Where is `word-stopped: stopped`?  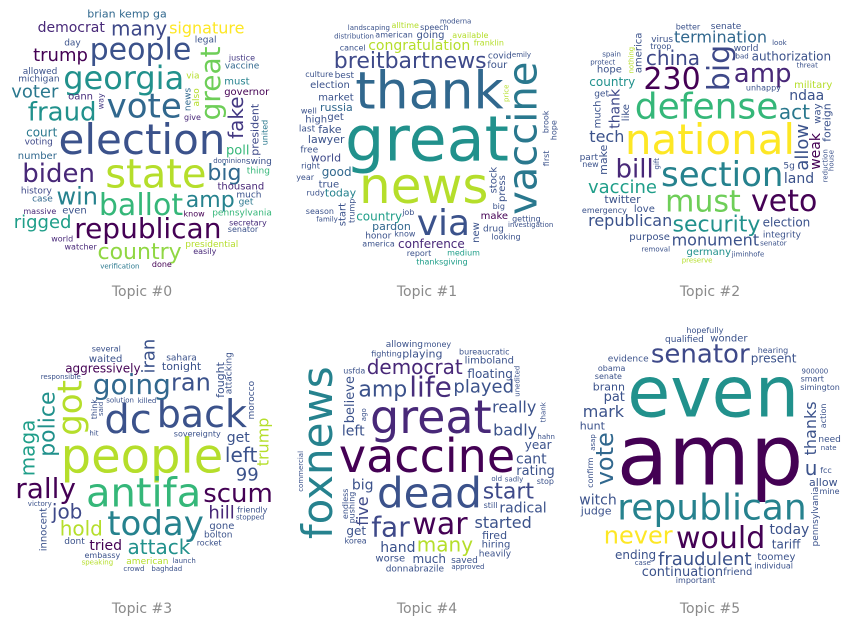 word-stopped: stopped is located at coordinates (250, 517).